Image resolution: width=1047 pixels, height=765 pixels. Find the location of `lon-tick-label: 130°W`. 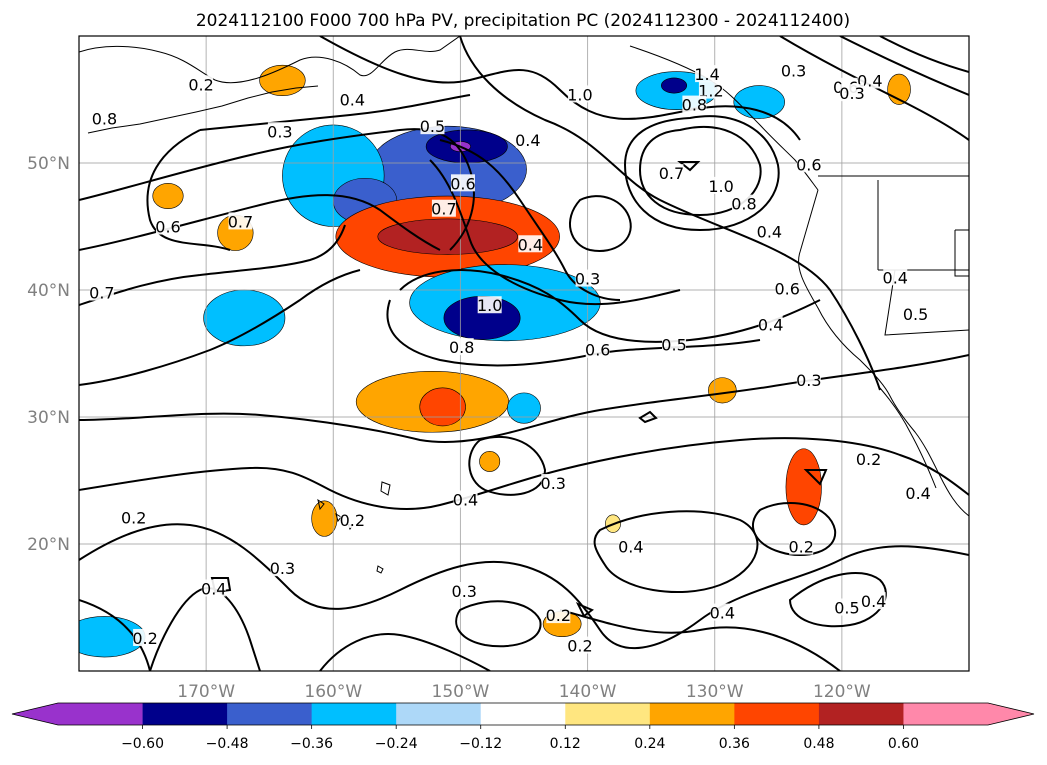

lon-tick-label: 130°W is located at coordinates (715, 692).